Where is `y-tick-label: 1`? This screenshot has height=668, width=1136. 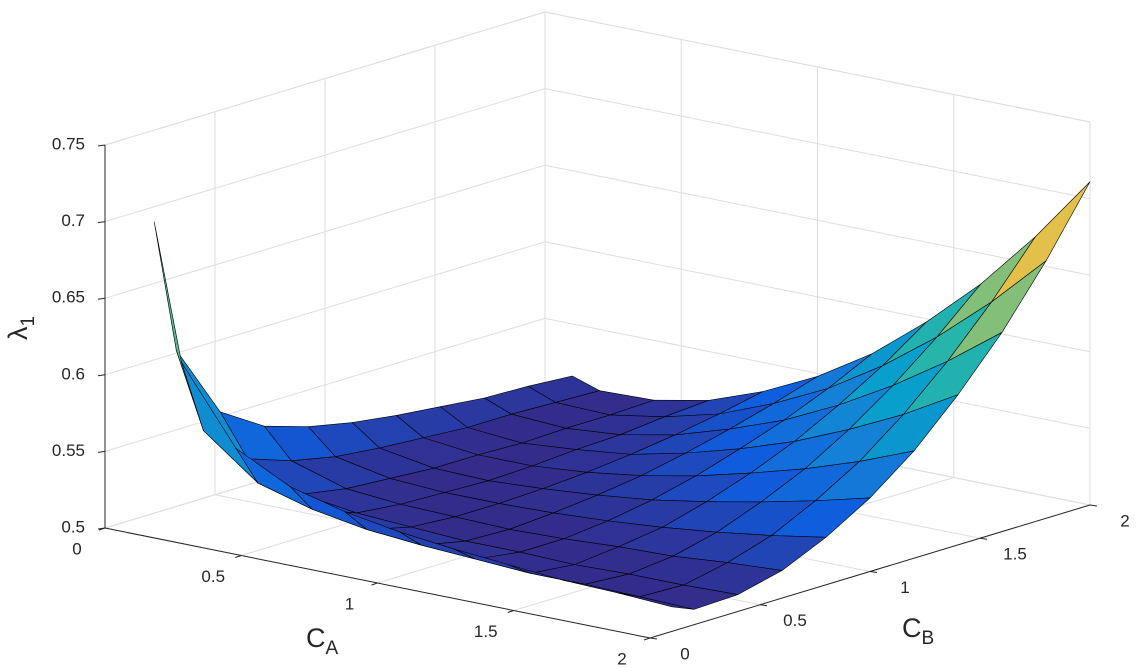 y-tick-label: 1 is located at coordinates (904, 587).